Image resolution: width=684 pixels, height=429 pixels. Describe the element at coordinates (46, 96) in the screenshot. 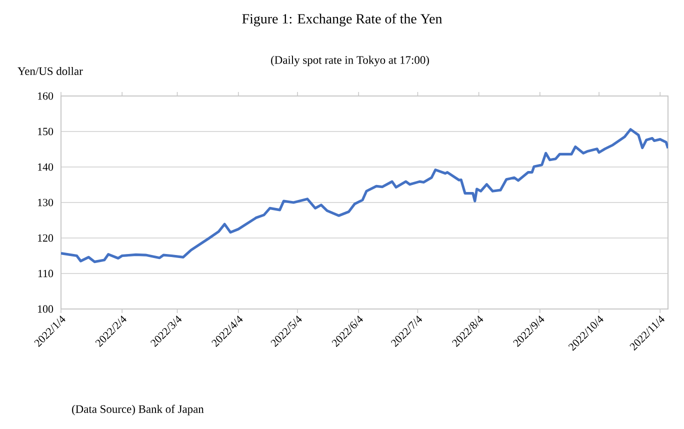

I see `y-tick-label: 160` at that location.